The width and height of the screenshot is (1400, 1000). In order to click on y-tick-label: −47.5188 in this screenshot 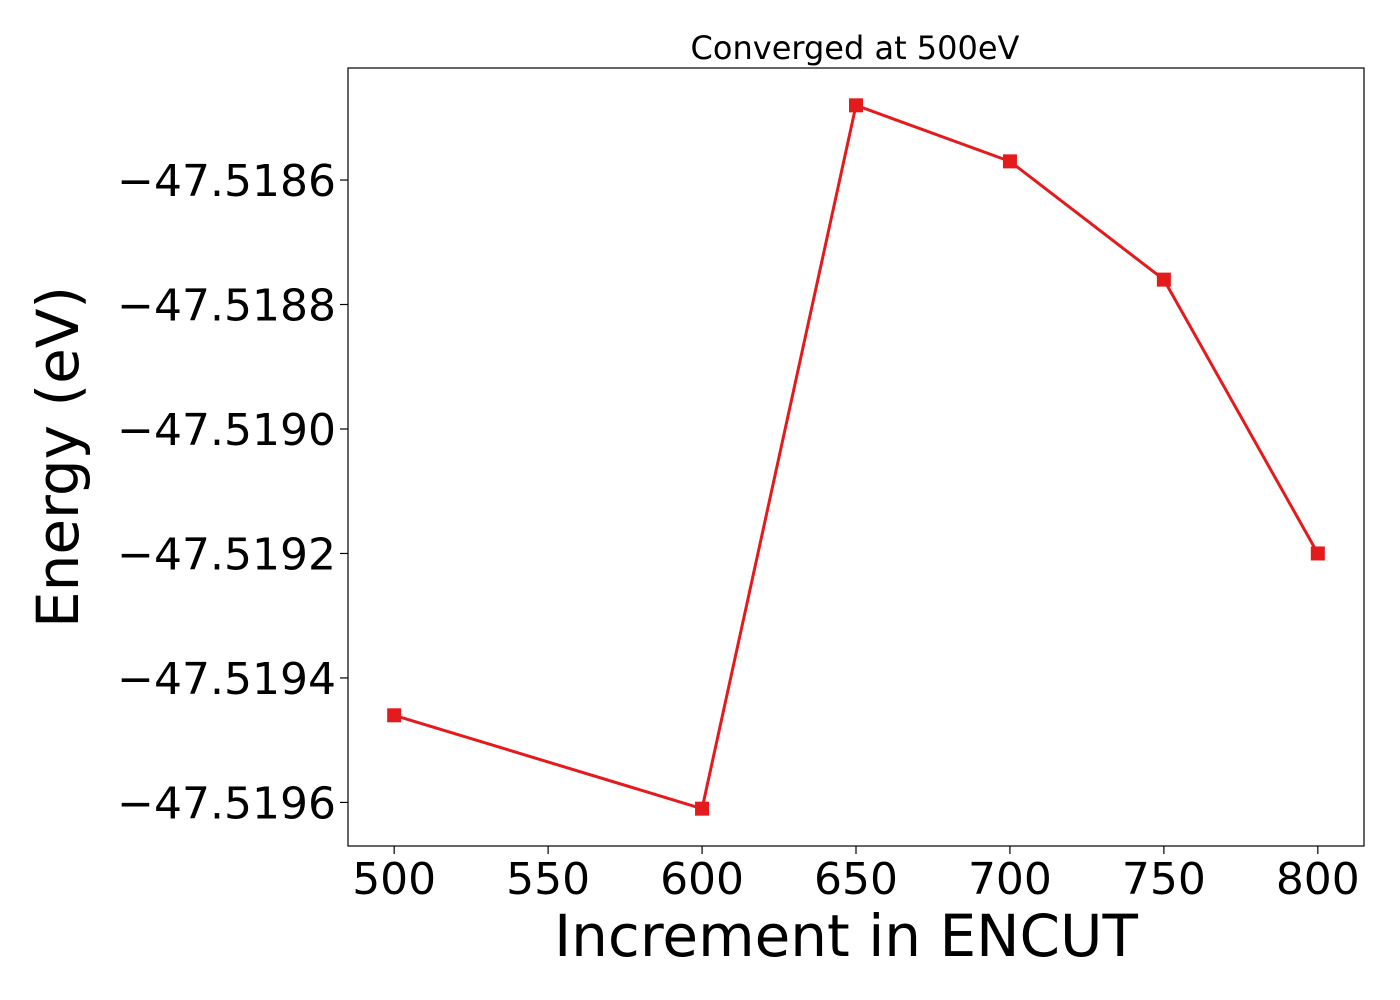, I will do `click(226, 306)`.